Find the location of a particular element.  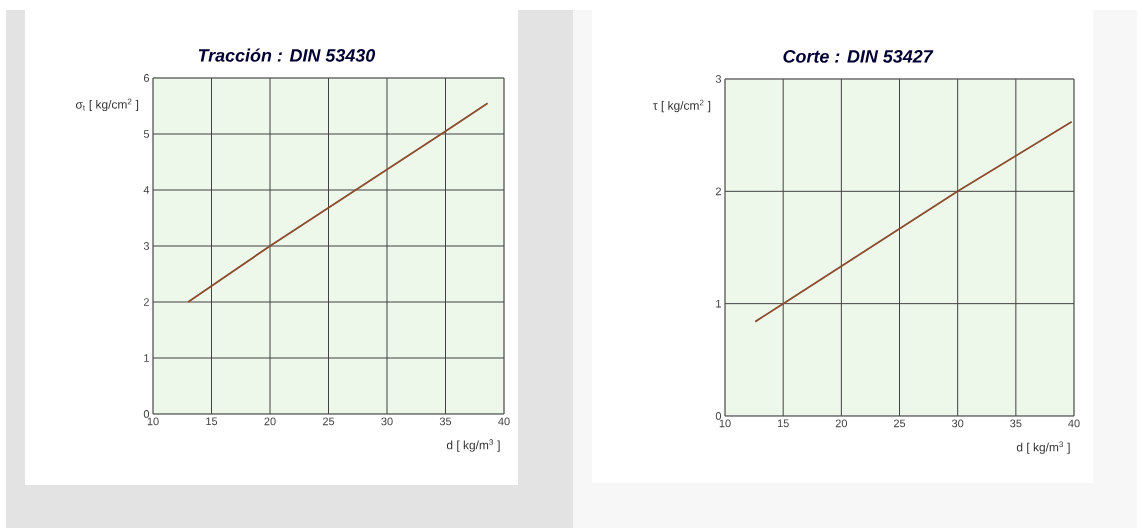

y-axis-title: τ [ kg/cm$^{2}$ ] is located at coordinates (682, 106).